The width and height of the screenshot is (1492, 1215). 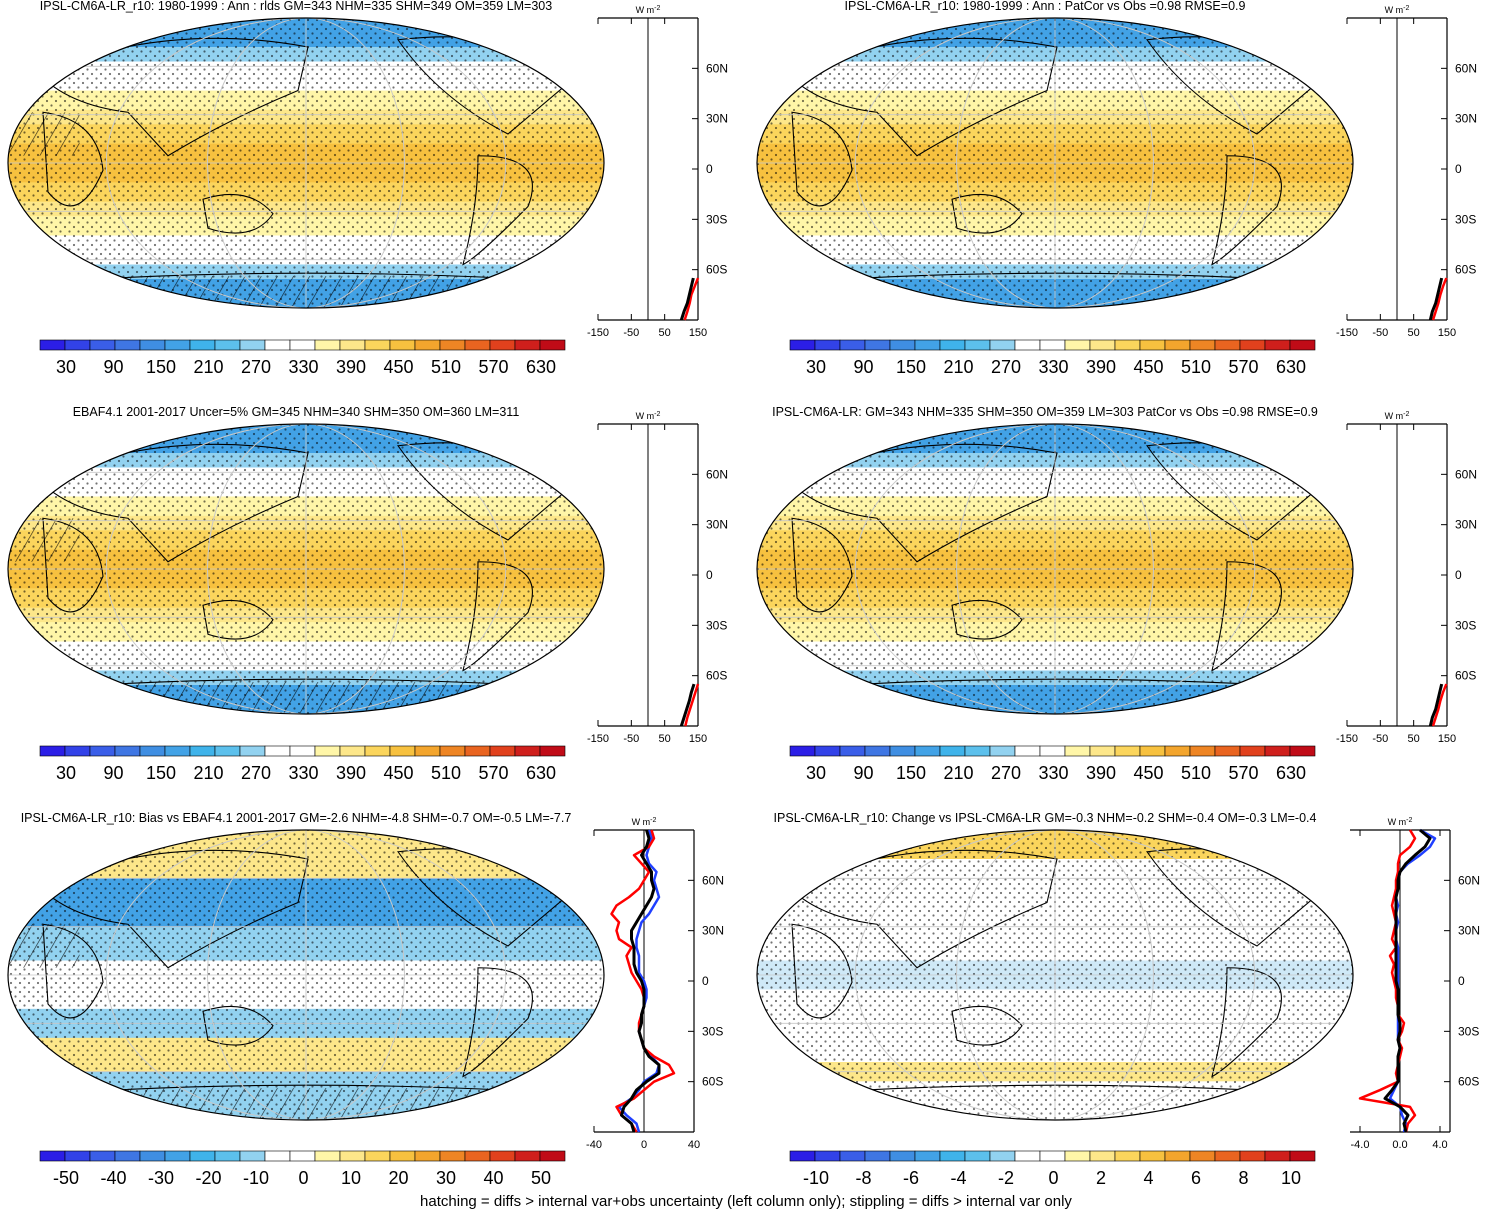 I want to click on profile-ytick-label: 30S, so click(x=716, y=219).